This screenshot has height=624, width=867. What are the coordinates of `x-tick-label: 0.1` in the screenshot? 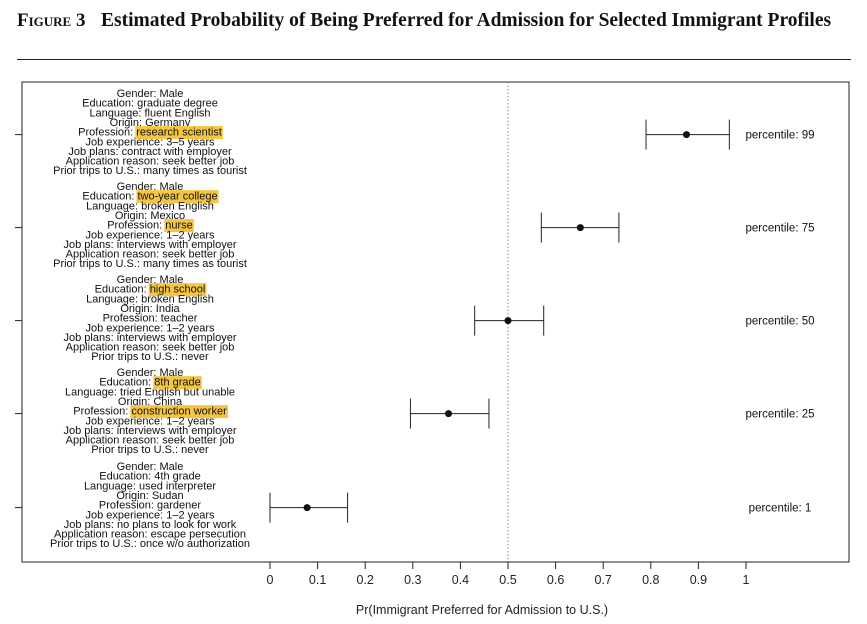 It's located at (317, 580).